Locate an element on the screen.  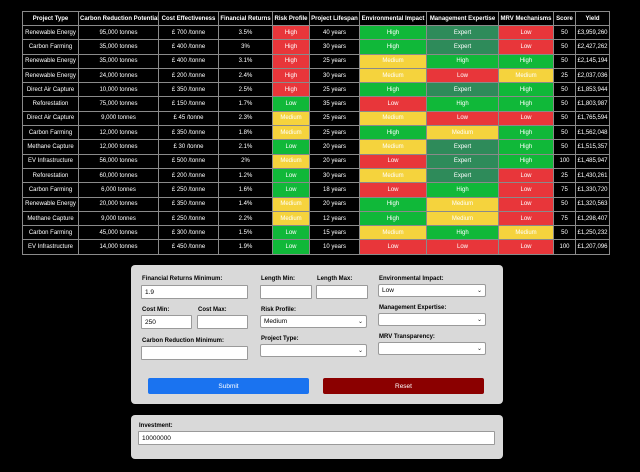
table-cell: £ 250 /tonne is located at coordinates (188, 190).